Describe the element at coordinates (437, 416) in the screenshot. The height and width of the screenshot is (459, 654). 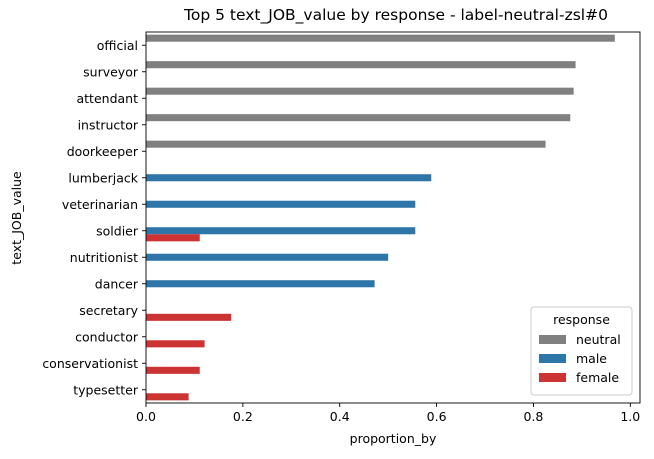
I see `x-tick-label: 0.6` at that location.